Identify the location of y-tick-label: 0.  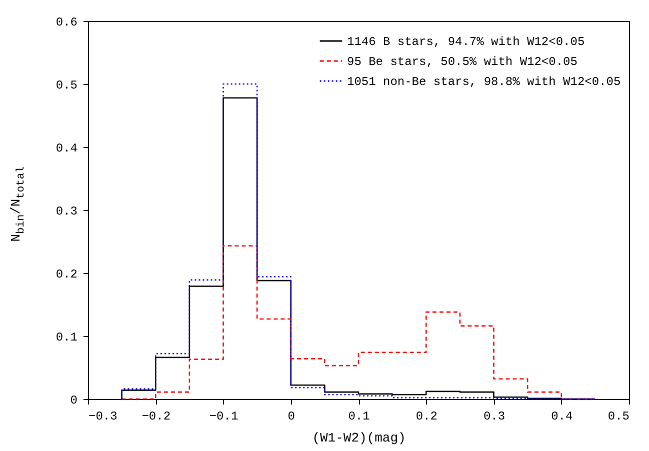
(74, 401).